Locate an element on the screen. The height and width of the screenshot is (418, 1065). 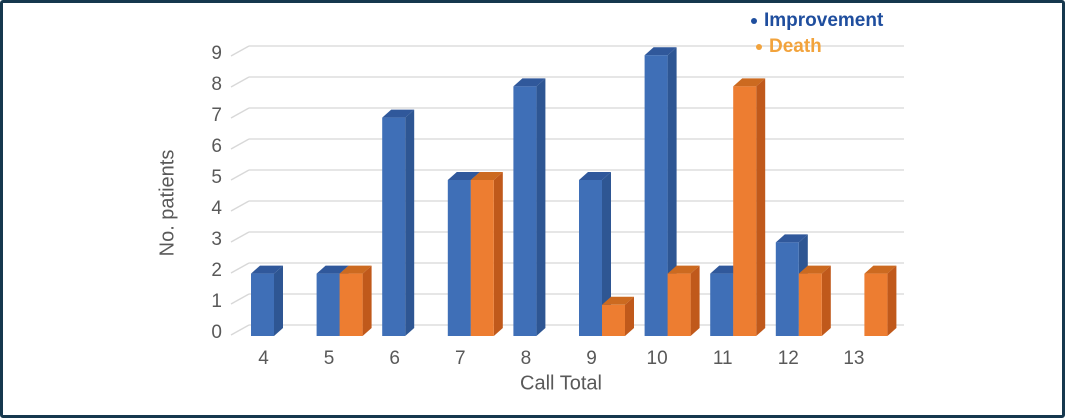
x-tick-label: 10 is located at coordinates (657, 358).